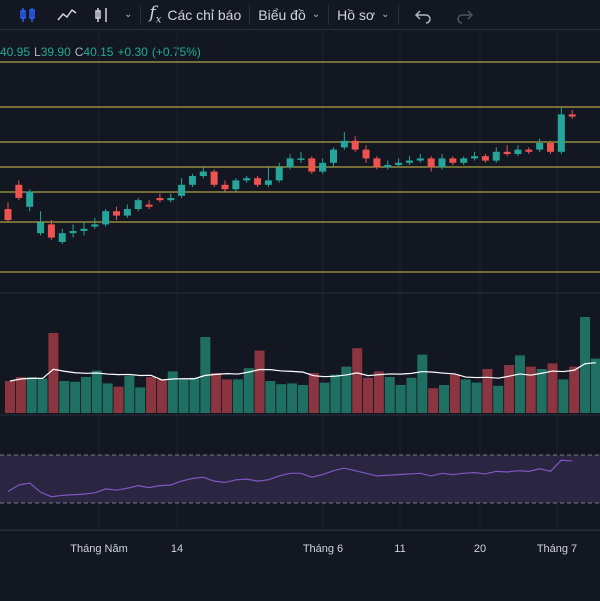 This screenshot has width=600, height=601. Describe the element at coordinates (28, 14) in the screenshot. I see `candles-icon` at that location.